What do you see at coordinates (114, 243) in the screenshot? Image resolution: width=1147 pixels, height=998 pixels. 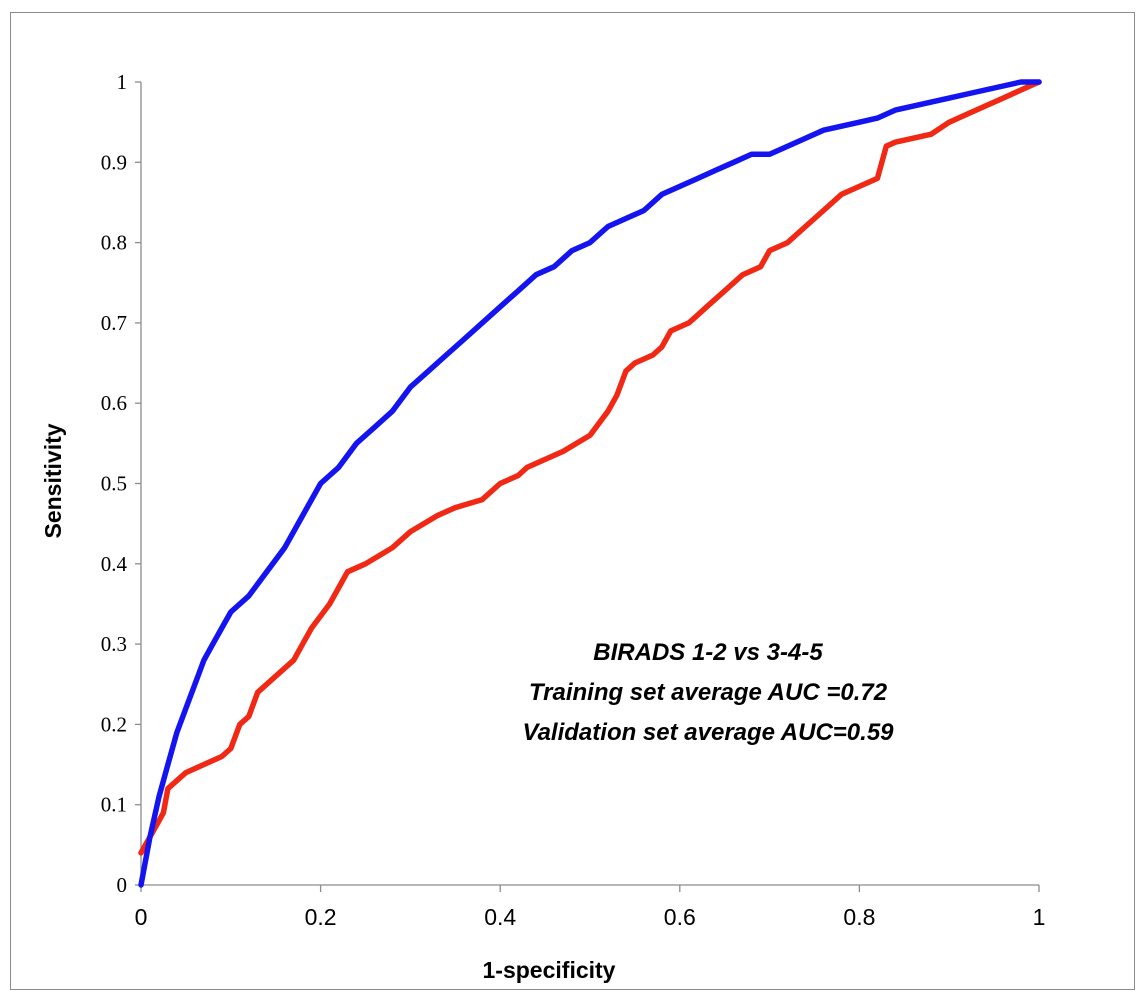 I see `y-tick-label: 0.8` at bounding box center [114, 243].